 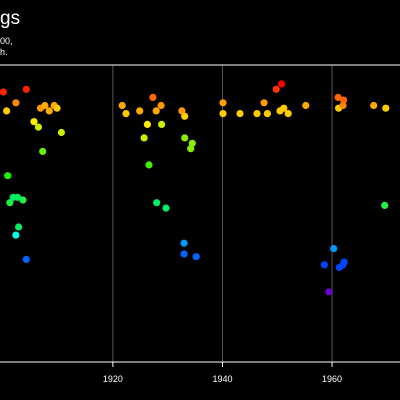 What do you see at coordinates (222, 379) in the screenshot?
I see `x-tick-label: 1940` at bounding box center [222, 379].